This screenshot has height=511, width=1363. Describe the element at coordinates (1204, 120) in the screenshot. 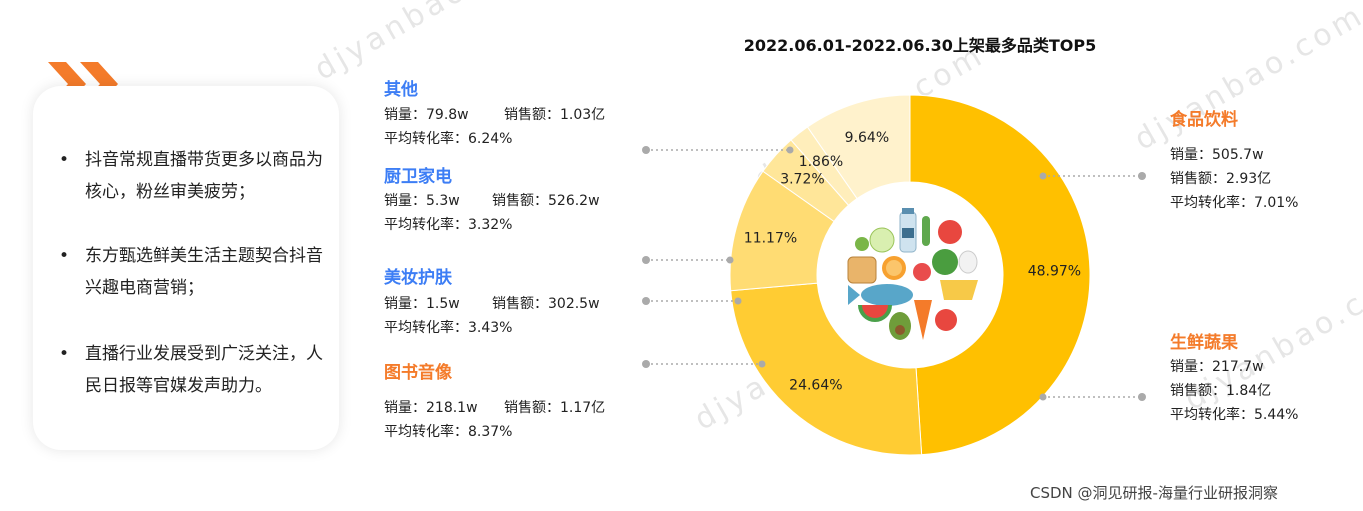

I see `category-title-food: 食品饮料` at that location.